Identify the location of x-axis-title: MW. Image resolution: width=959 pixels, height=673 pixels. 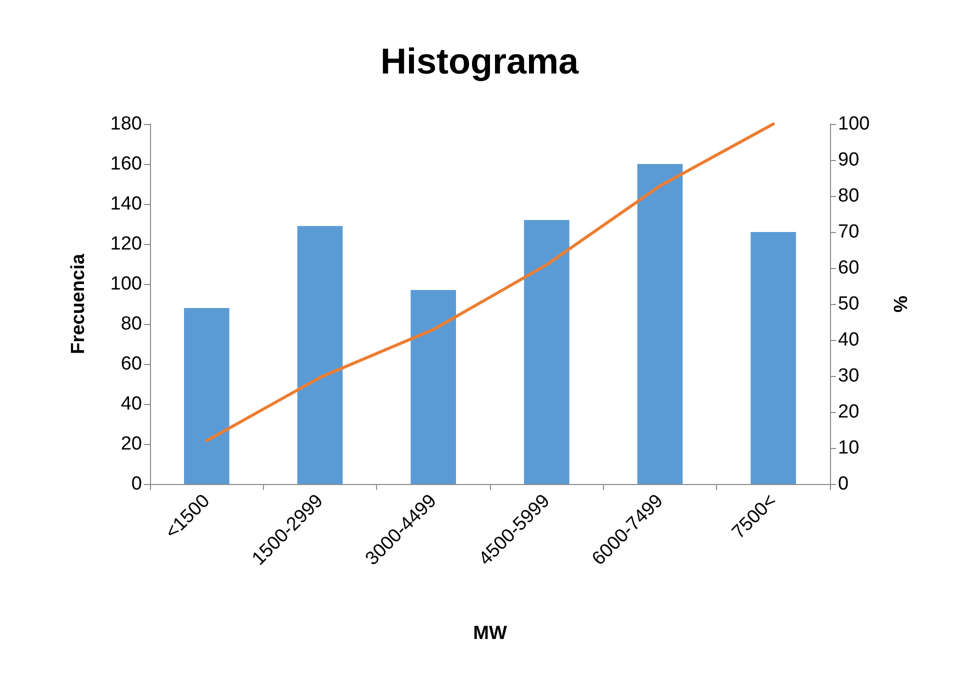
(490, 633).